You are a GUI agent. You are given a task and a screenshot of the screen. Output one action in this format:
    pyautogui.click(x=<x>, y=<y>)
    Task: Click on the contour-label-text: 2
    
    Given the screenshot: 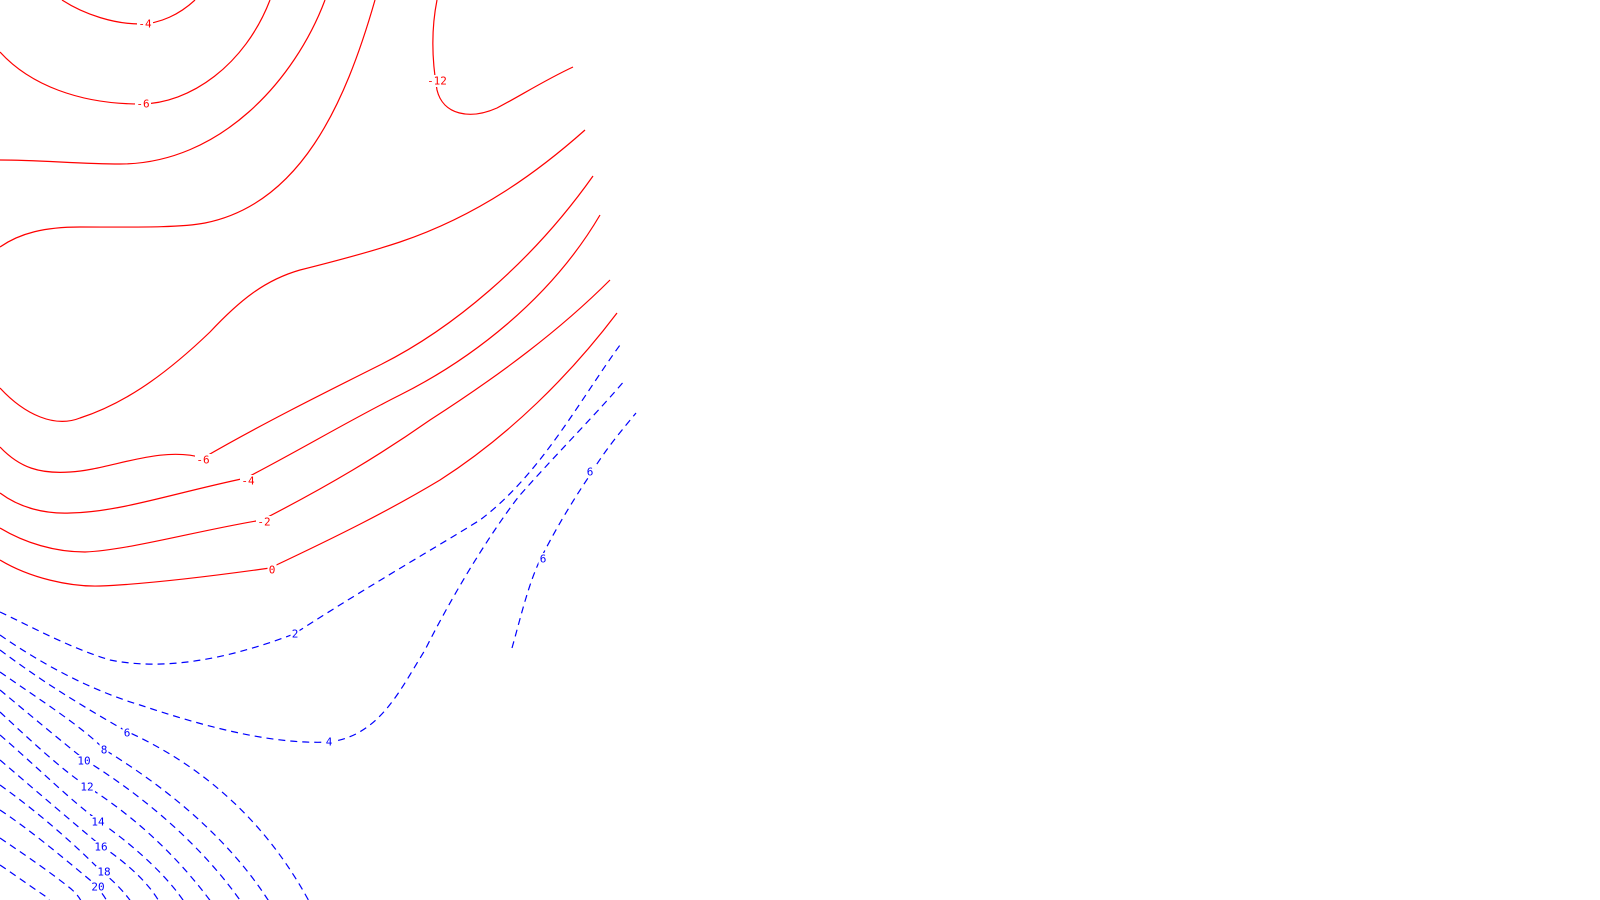 What is the action you would take?
    pyautogui.click(x=295, y=634)
    